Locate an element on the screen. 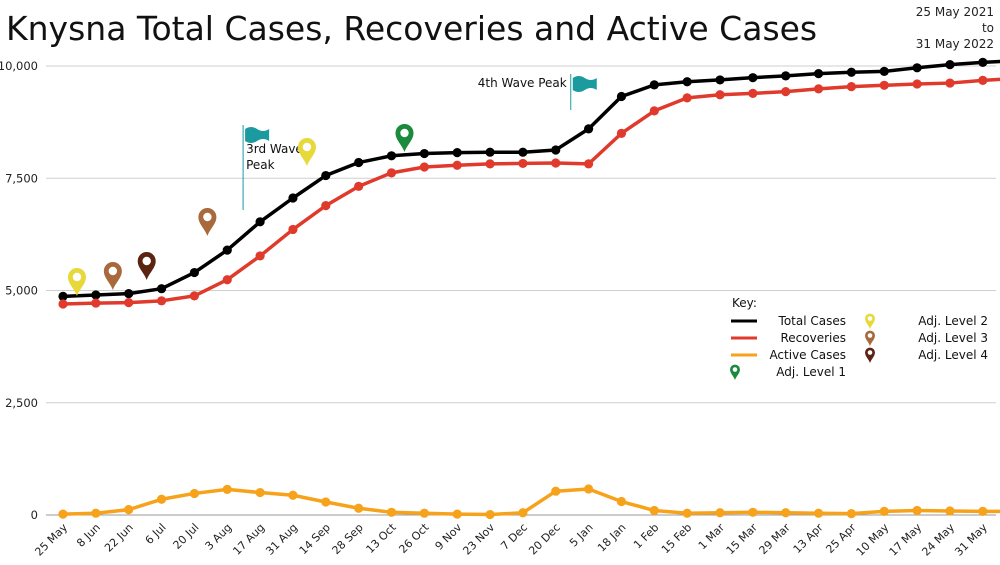 The height and width of the screenshot is (565, 1000). legend-label: Adj. Level 1 is located at coordinates (811, 372).